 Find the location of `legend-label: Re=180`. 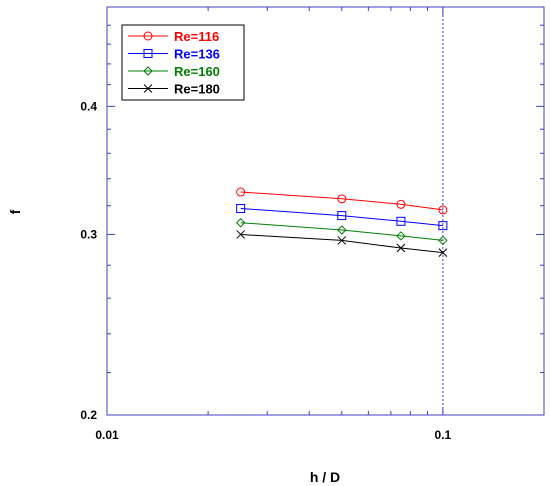

legend-label: Re=180 is located at coordinates (197, 89).